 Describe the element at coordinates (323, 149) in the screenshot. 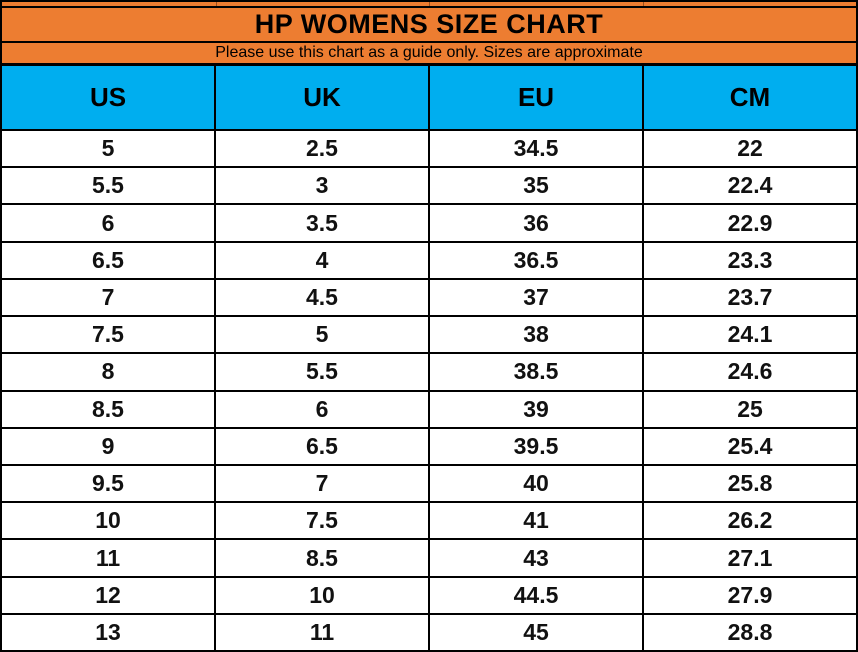

I see `table-cell: 2.5` at that location.